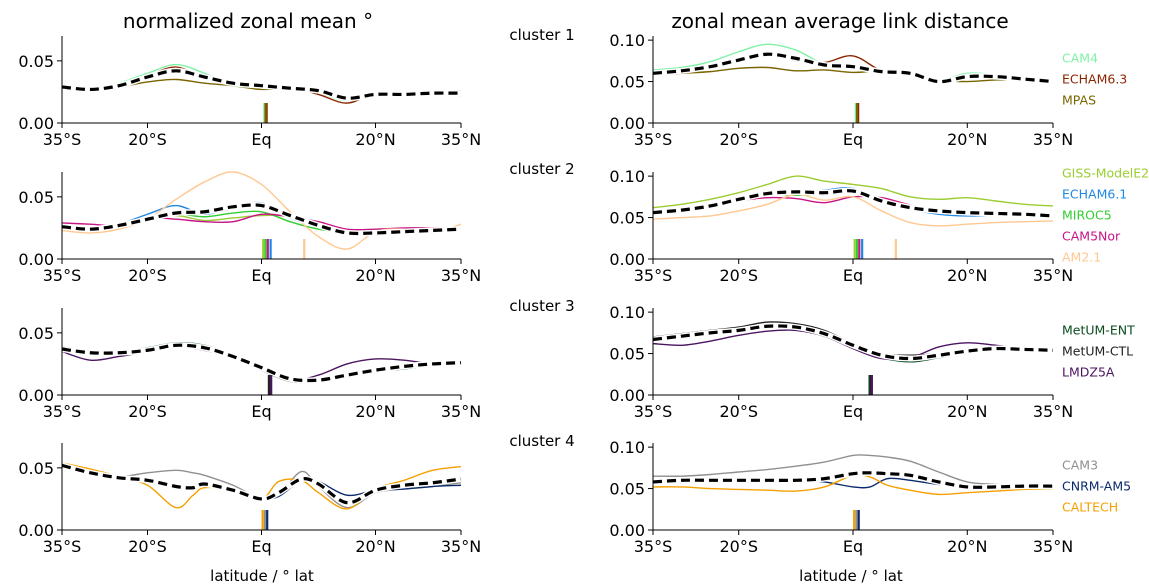  I want to click on x-tick-label-left-cluster-4-0: 35°S, so click(62, 546).